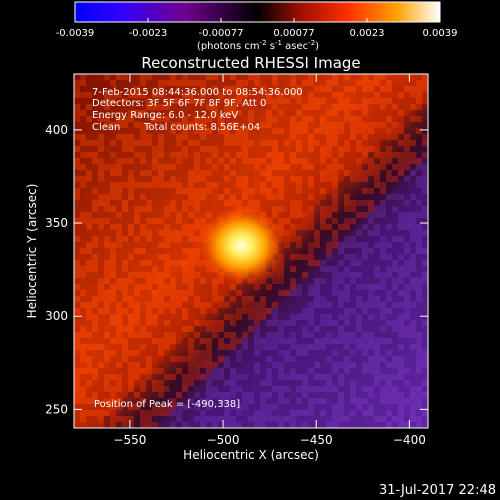 This screenshot has width=500, height=500. Describe the element at coordinates (32, 251) in the screenshot. I see `y-axis-label: Heliocentric Y (arcsec)` at that location.